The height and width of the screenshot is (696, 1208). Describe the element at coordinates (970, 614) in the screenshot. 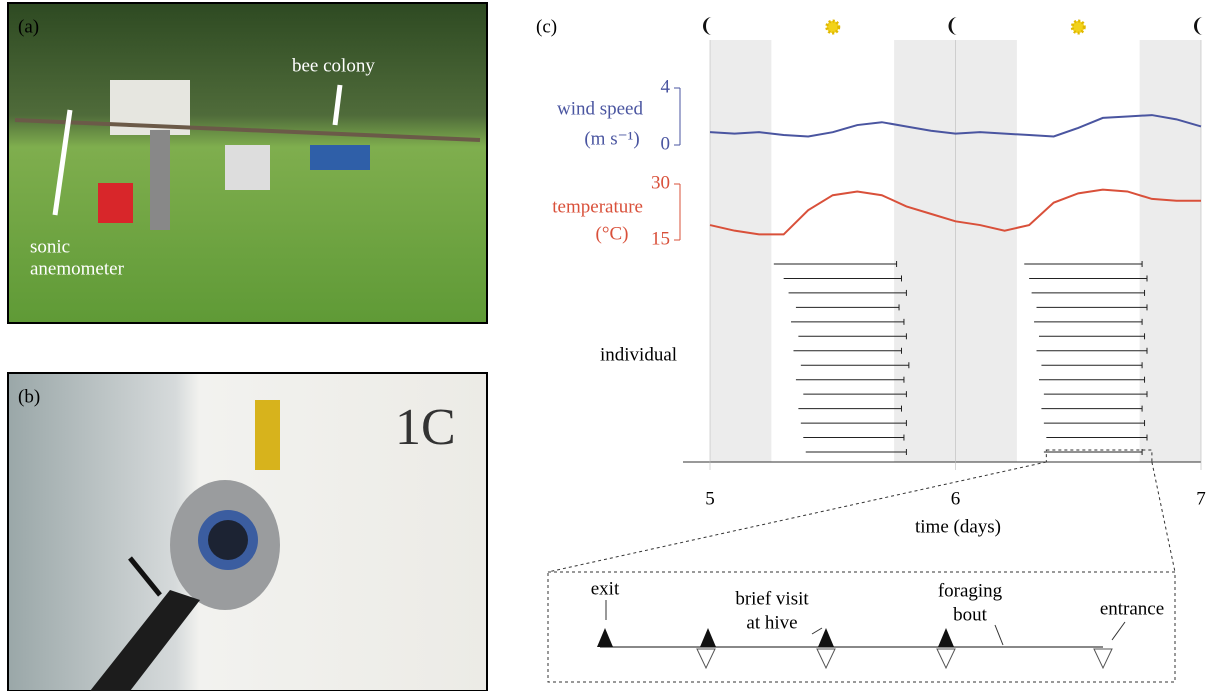

I see `inset-label: bout` at that location.